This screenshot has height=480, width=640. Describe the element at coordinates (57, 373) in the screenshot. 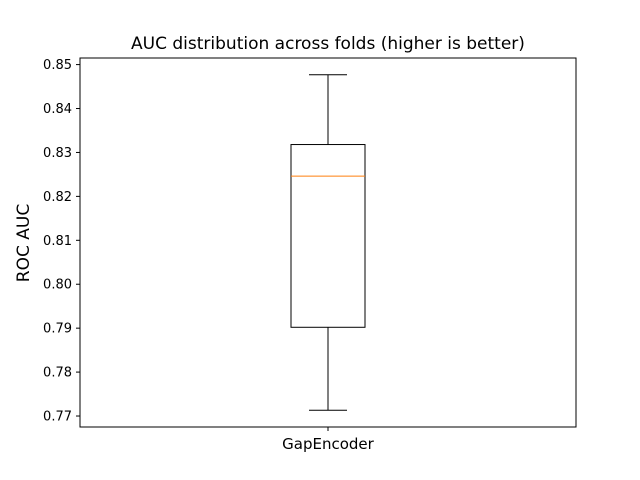

I see `y-tick-label: 0.78` at that location.